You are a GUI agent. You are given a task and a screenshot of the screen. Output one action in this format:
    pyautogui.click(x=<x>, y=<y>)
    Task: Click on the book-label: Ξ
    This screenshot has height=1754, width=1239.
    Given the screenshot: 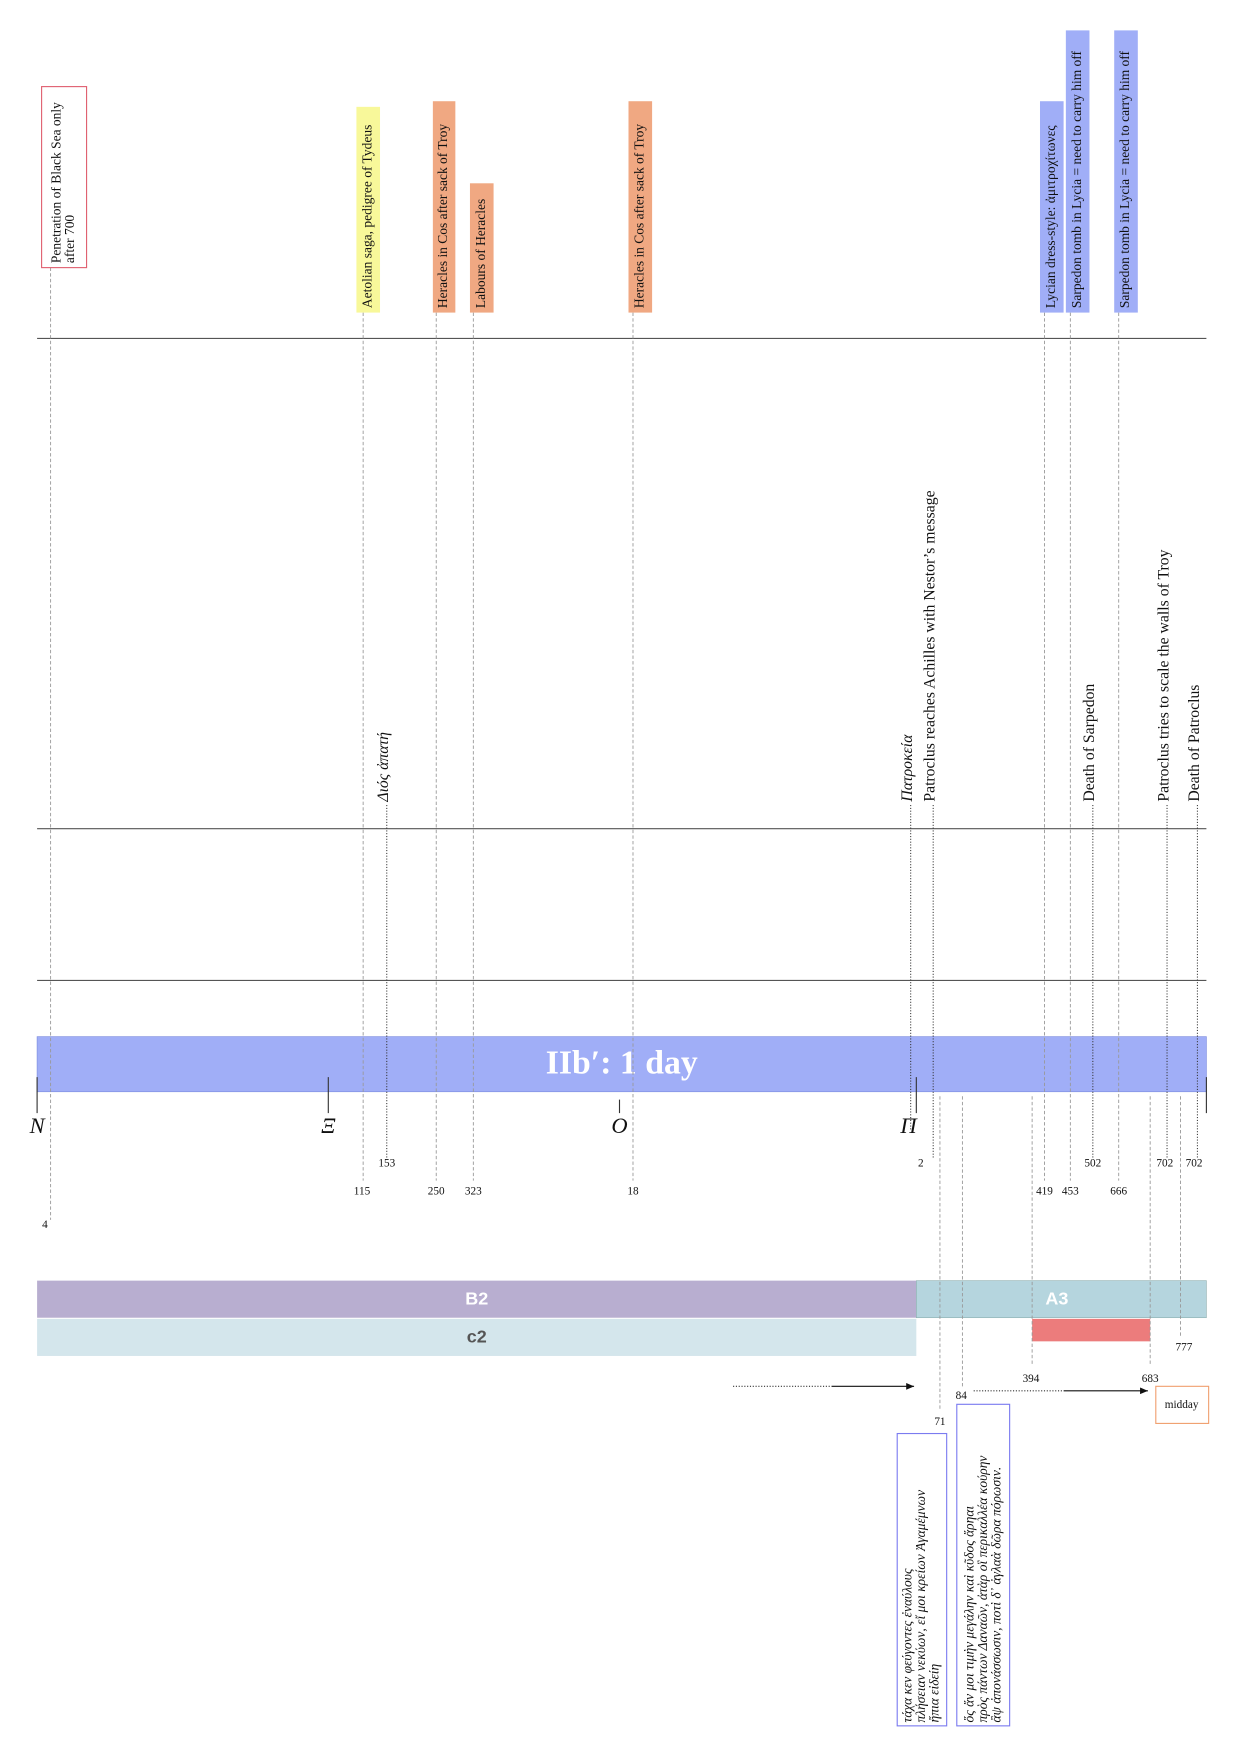 What is the action you would take?
    pyautogui.click(x=328, y=1125)
    